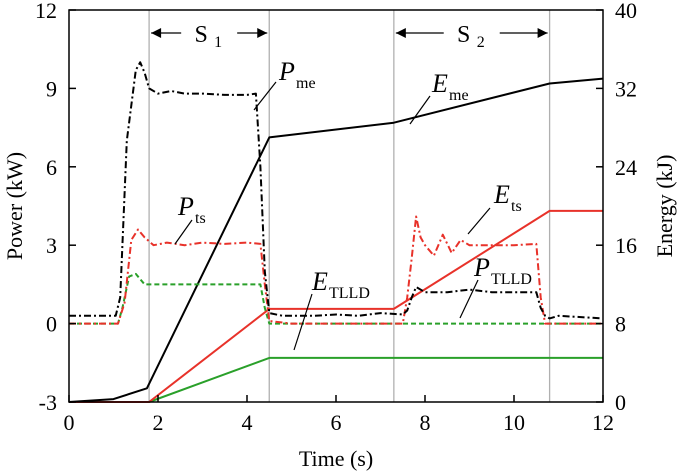  What do you see at coordinates (319, 281) in the screenshot?
I see `series-label-e-tlld: E` at bounding box center [319, 281].